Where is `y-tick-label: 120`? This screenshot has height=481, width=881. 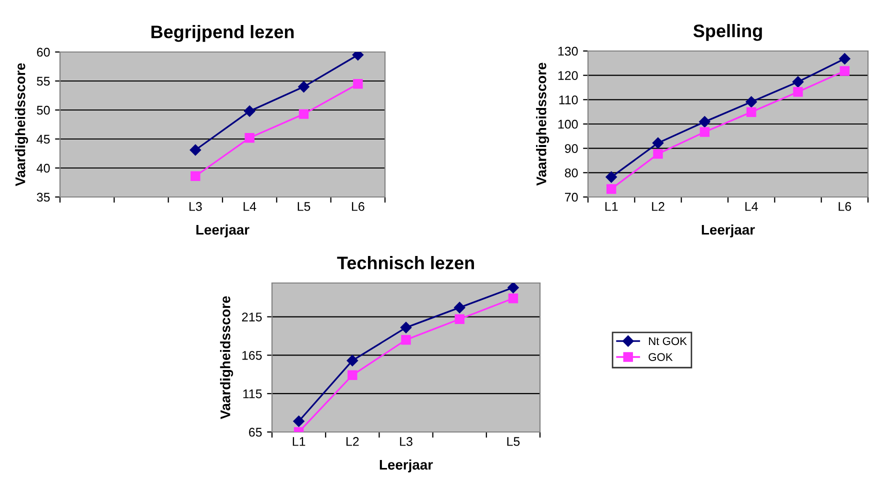 y-tick-label: 120 is located at coordinates (568, 75).